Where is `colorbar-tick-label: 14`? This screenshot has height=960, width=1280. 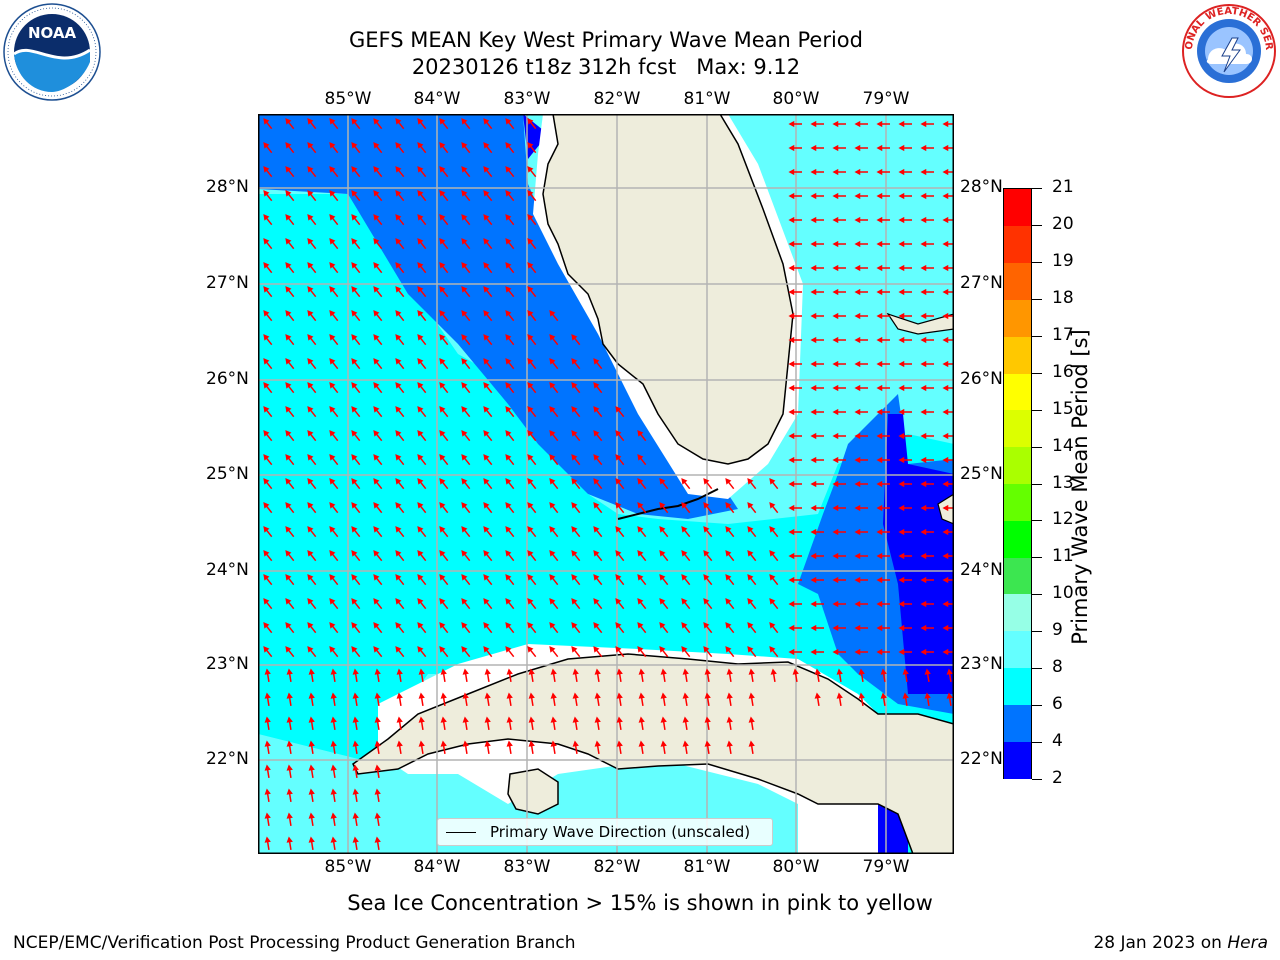
colorbar-tick-label: 14 is located at coordinates (1063, 445).